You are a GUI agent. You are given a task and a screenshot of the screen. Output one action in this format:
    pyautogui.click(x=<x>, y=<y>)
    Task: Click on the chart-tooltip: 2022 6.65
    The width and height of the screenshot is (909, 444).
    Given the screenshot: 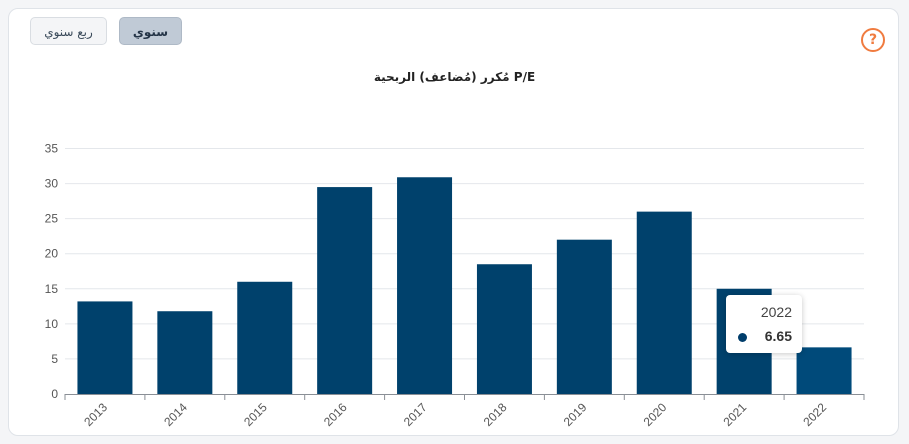 What is the action you would take?
    pyautogui.click(x=764, y=324)
    